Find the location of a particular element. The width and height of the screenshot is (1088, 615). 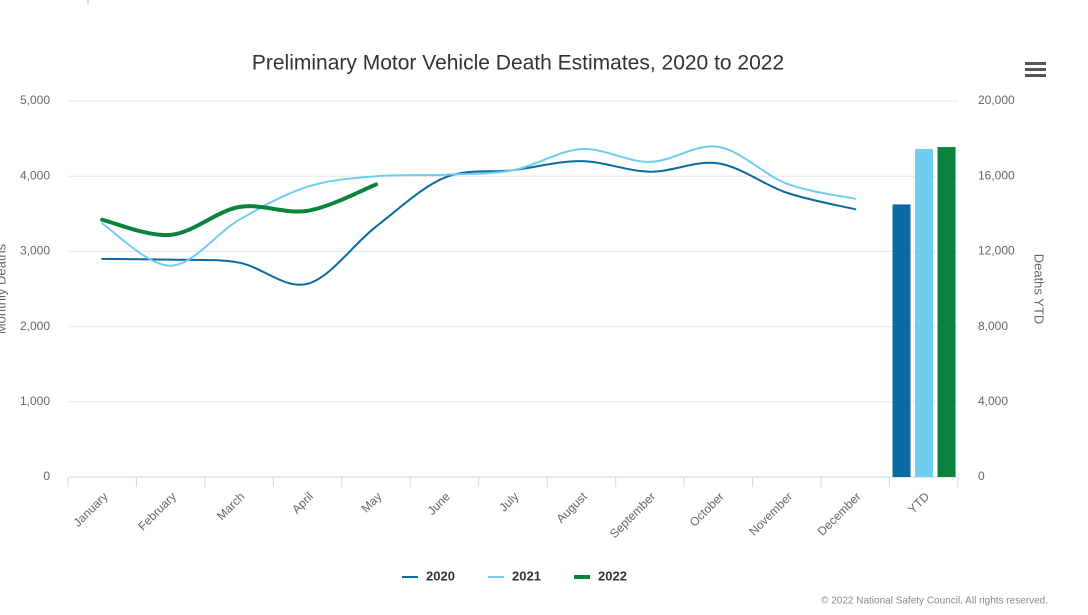

y-axis-title: Monthly Deaths is located at coordinates (4, 288).